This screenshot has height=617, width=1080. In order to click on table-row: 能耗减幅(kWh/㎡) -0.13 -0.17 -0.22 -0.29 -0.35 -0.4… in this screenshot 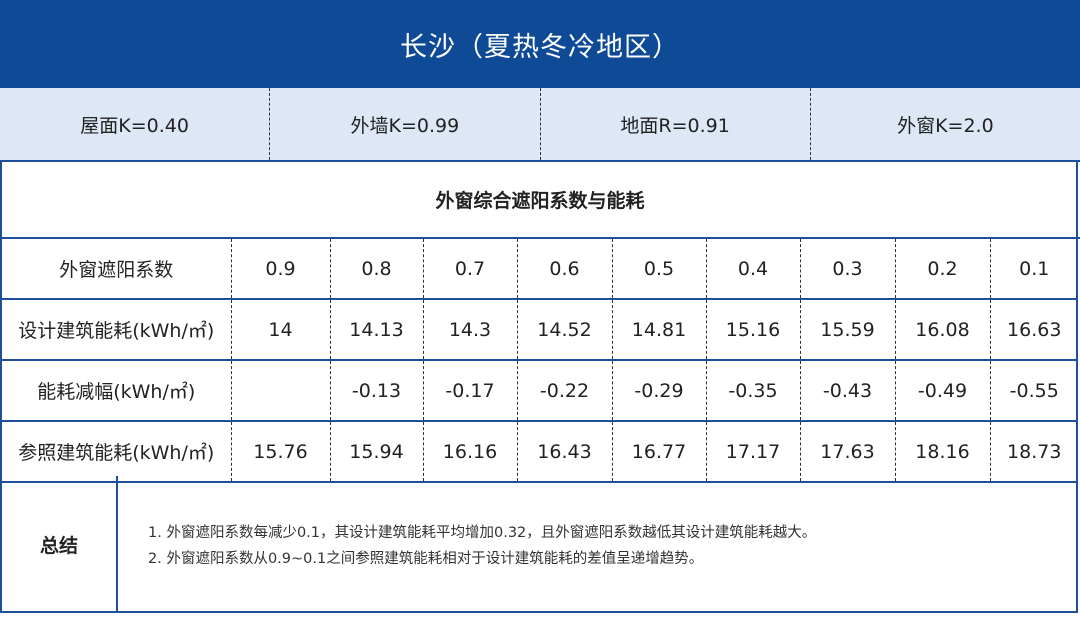, I will do `click(540, 391)`.